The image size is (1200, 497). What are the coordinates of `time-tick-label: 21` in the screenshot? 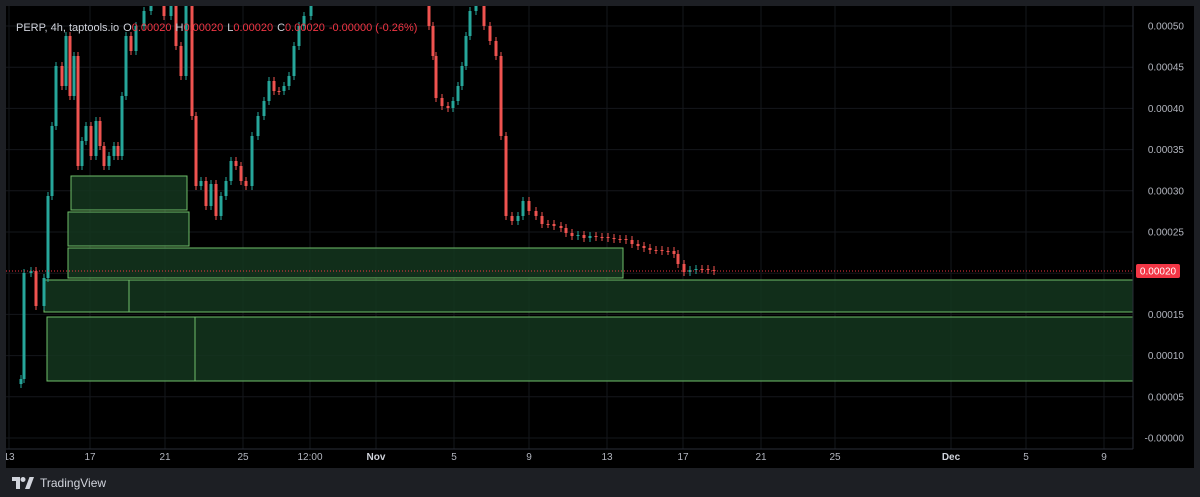 It's located at (761, 457).